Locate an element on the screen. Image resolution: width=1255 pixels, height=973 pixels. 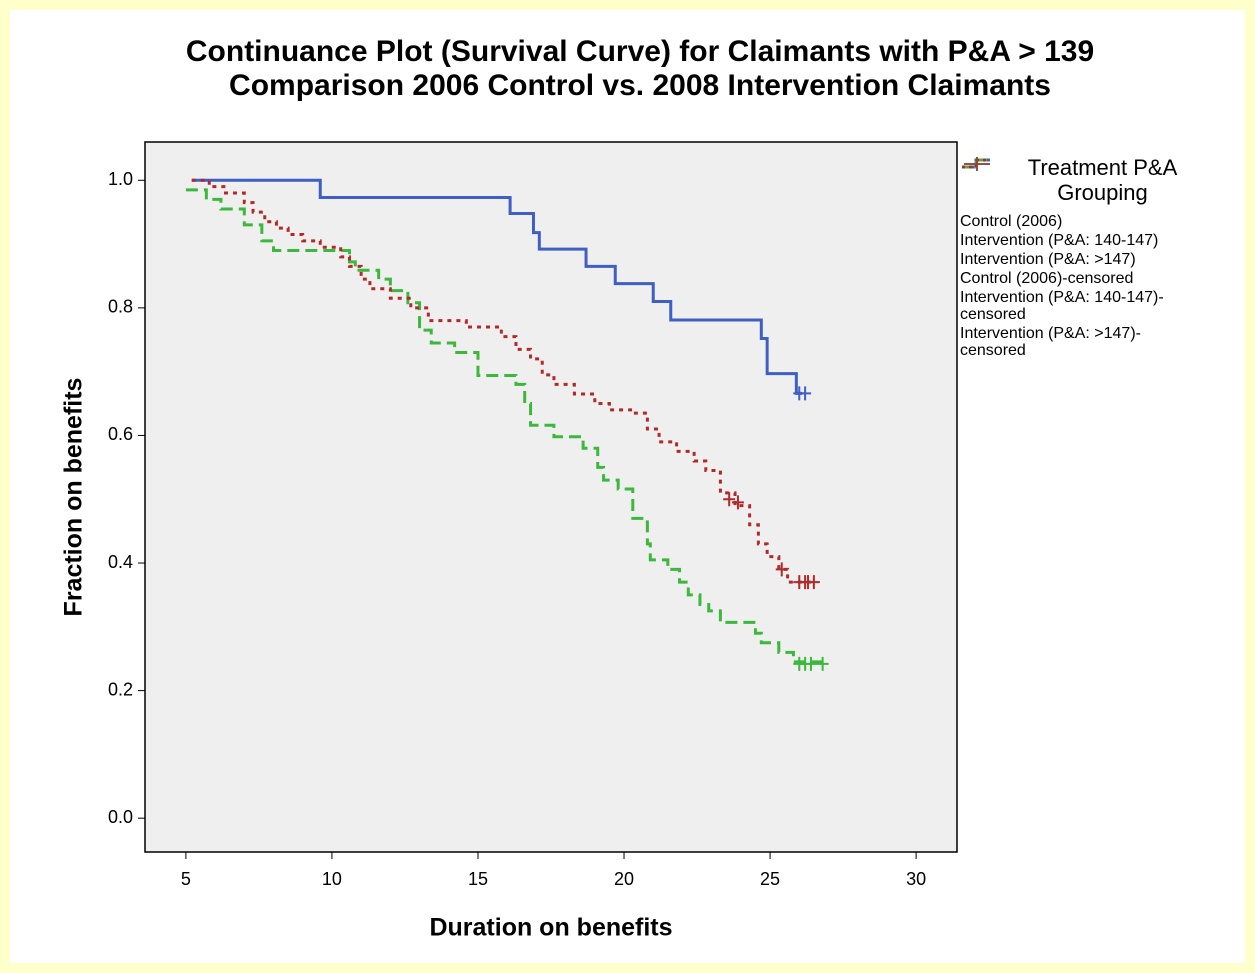
legend-item: Intervention (P&A: >147)-censored is located at coordinates (1102, 258).